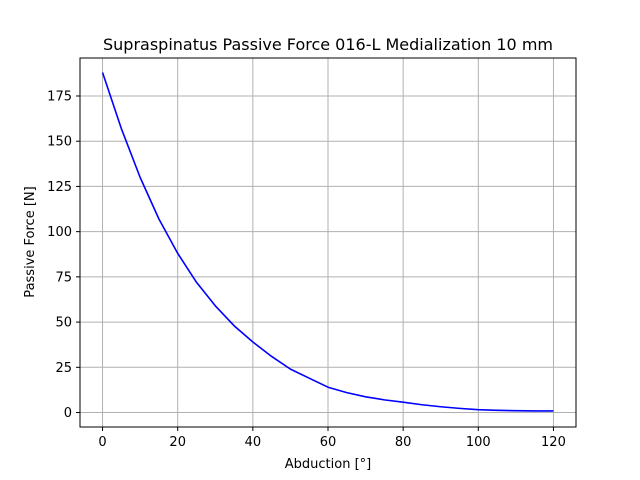 The width and height of the screenshot is (640, 480). What do you see at coordinates (553, 442) in the screenshot?
I see `x-tick-label: 120` at bounding box center [553, 442].